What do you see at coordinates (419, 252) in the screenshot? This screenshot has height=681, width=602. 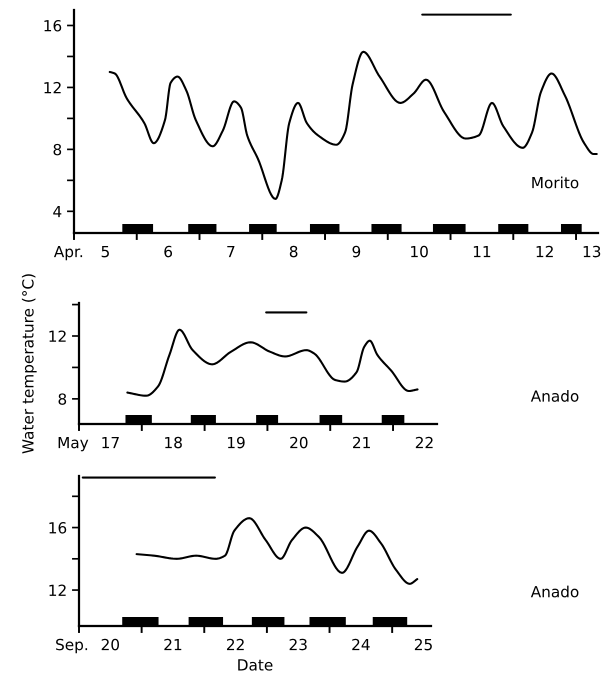 I see `x-tick-label: 10` at bounding box center [419, 252].